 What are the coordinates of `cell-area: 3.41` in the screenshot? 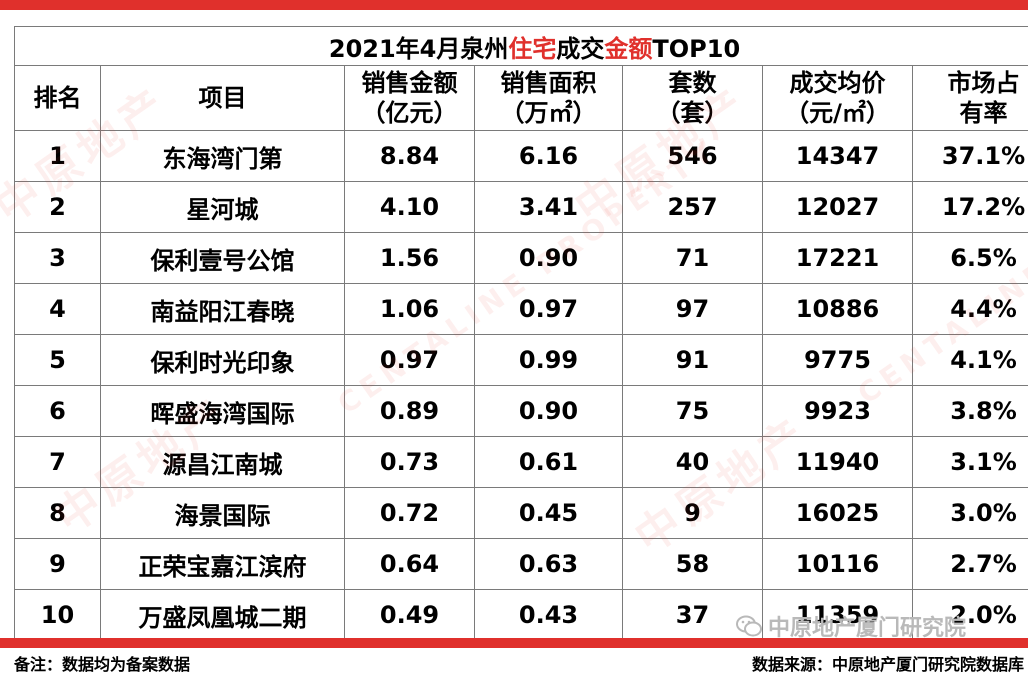 It's located at (549, 207).